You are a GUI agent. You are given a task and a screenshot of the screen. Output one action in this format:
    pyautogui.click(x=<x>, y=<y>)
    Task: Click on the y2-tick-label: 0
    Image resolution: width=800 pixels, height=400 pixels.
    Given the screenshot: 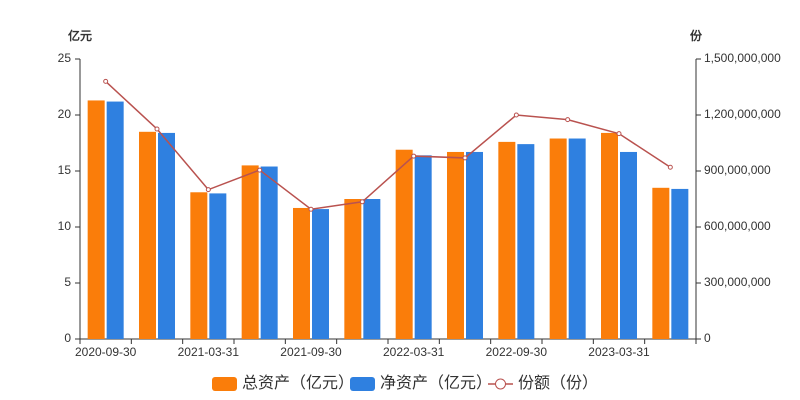 What is the action you would take?
    pyautogui.click(x=707, y=338)
    